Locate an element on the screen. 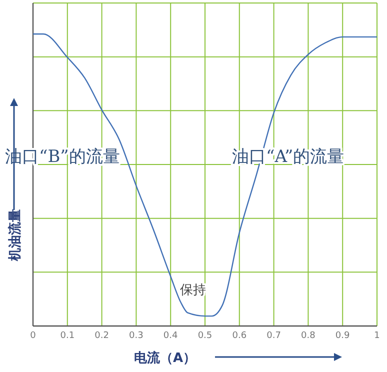 The height and width of the screenshot is (372, 387). x-tick-label: 0.8 is located at coordinates (308, 336).